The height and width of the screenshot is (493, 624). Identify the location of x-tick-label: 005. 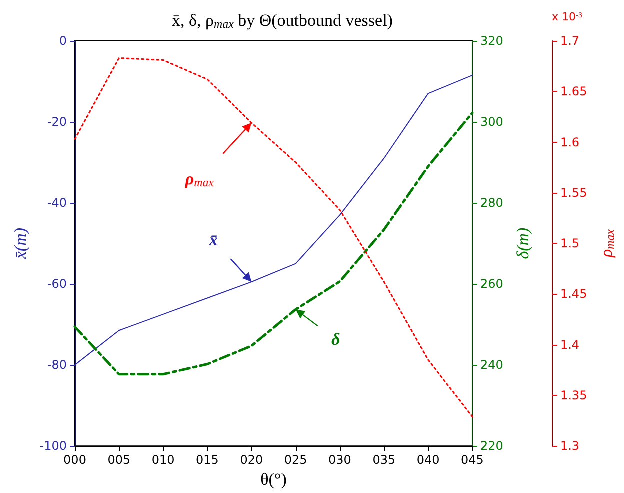
(119, 460).